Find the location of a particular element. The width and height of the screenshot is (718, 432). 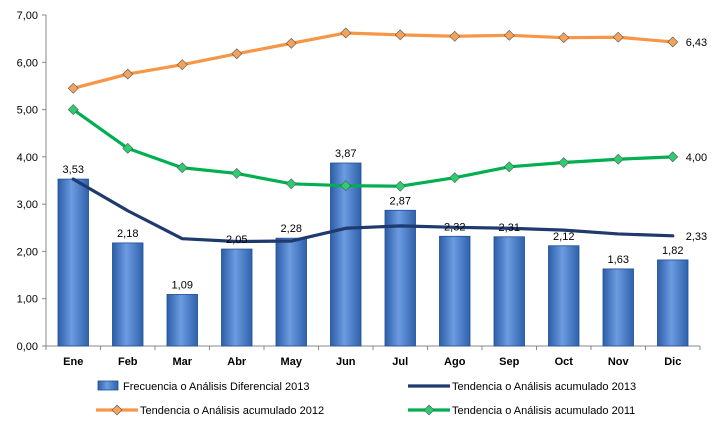

bar-data-label: 2,87 is located at coordinates (400, 201).